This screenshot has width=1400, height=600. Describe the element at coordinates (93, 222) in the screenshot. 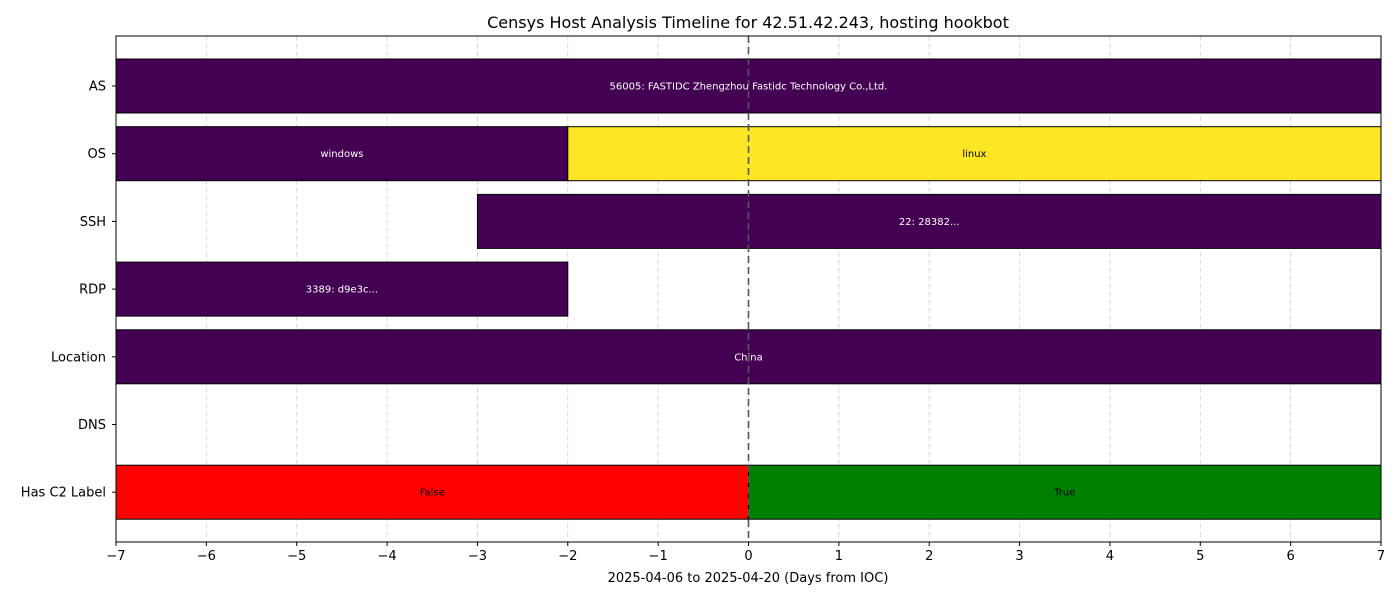

I see `y-tick-label: SSH` at that location.